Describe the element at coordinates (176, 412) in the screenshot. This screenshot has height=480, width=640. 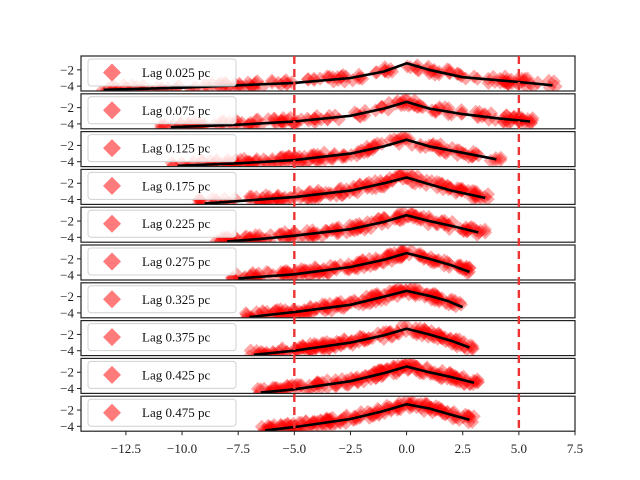
I see `legend-label: Lag 0.475 pc` at that location.